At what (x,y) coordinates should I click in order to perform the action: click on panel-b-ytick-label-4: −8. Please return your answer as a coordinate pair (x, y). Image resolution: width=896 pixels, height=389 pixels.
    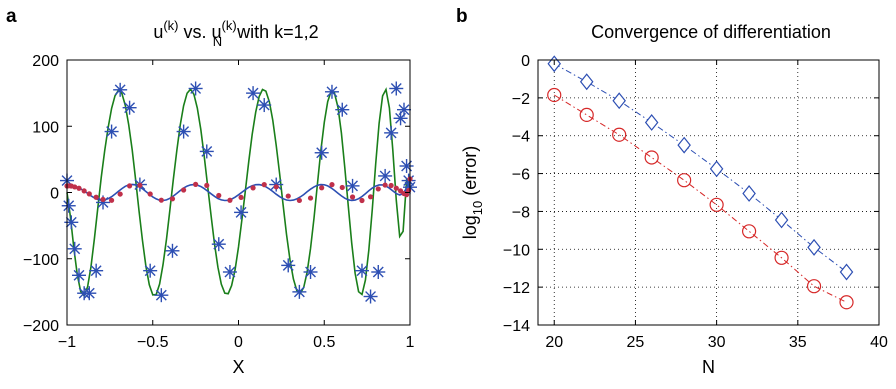
    Looking at the image, I should click on (521, 212).